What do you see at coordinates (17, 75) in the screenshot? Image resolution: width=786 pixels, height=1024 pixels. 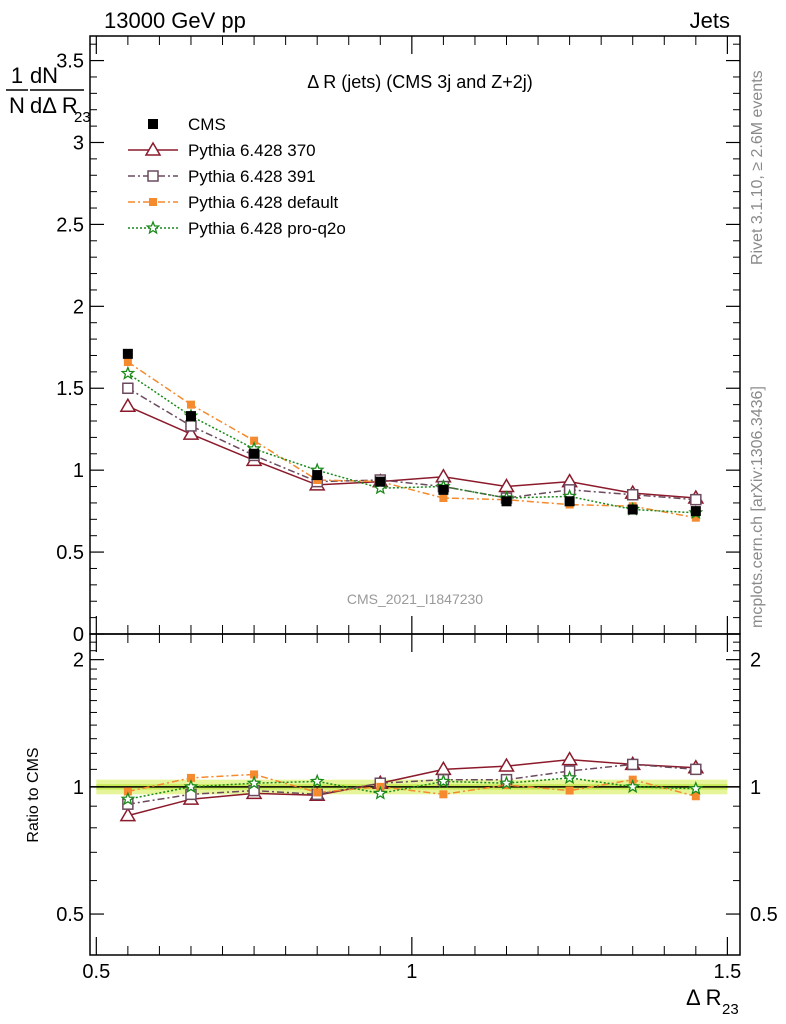 I see `ylabel-one: 1` at bounding box center [17, 75].